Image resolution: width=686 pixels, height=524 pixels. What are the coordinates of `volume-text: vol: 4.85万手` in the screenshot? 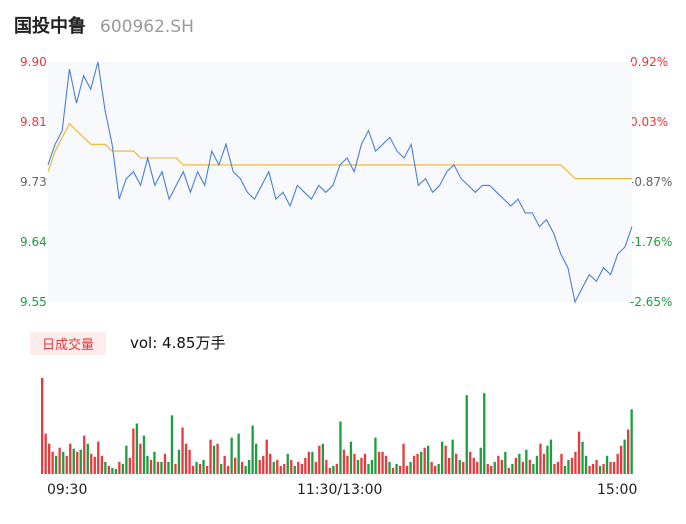 It's located at (178, 343).